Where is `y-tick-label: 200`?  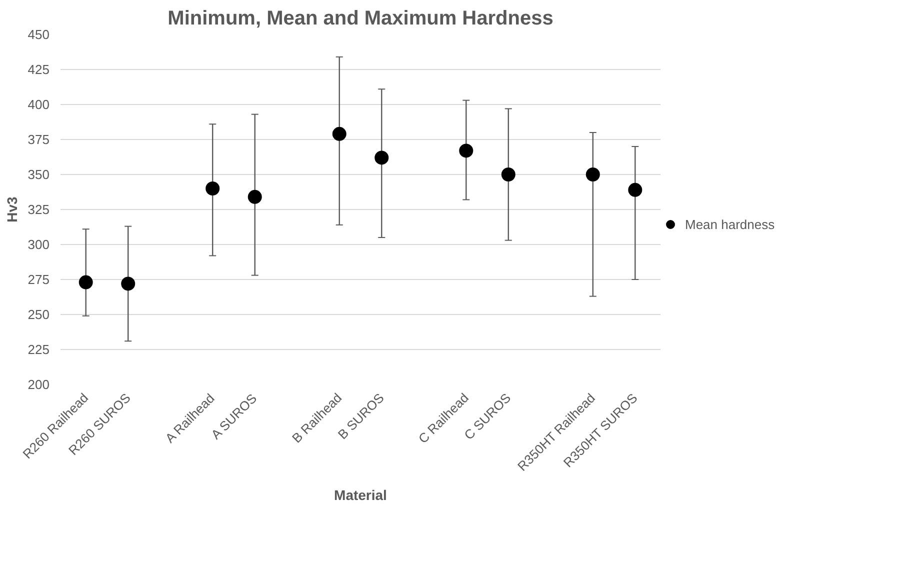
y-tick-label: 200 is located at coordinates (39, 384).